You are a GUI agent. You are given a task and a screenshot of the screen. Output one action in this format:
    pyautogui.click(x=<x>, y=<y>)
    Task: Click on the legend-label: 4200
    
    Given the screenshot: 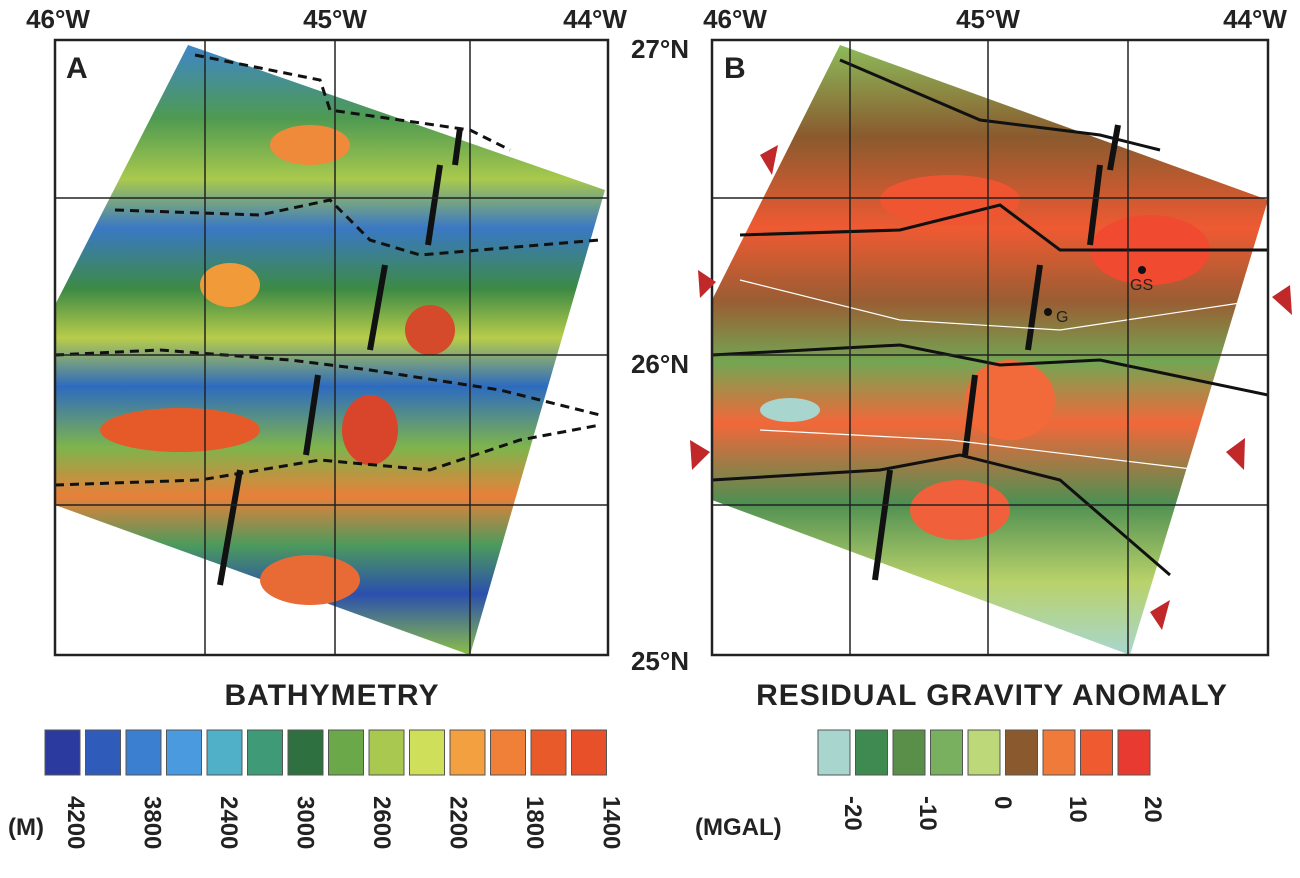 What is the action you would take?
    pyautogui.click(x=75, y=822)
    